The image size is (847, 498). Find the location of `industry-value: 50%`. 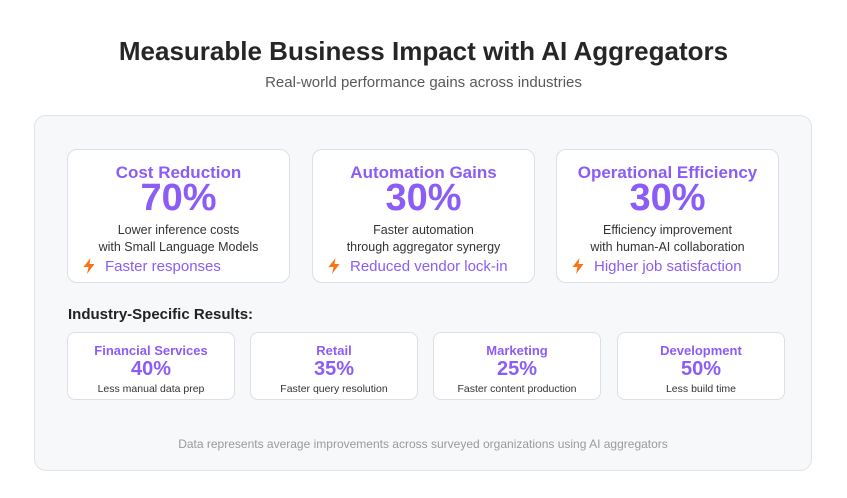

industry-value: 50% is located at coordinates (701, 369).